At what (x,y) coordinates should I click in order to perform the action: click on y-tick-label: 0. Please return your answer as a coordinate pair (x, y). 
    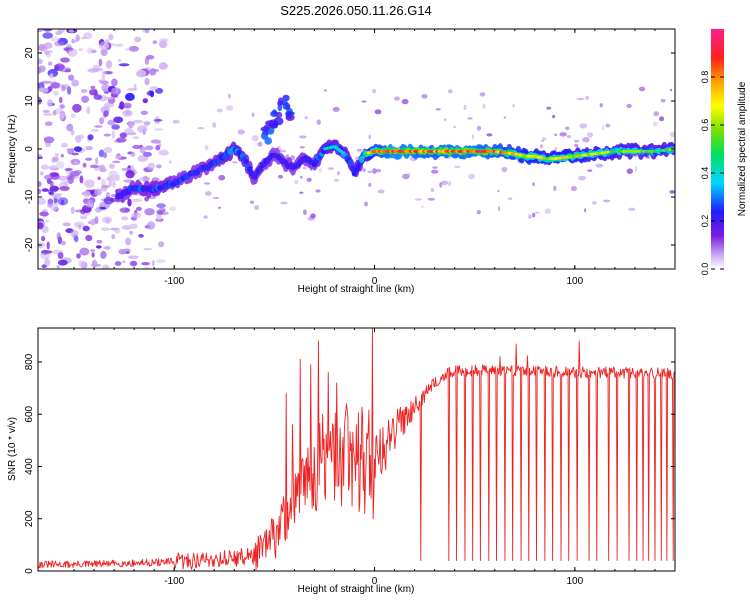
    Looking at the image, I should click on (29, 571).